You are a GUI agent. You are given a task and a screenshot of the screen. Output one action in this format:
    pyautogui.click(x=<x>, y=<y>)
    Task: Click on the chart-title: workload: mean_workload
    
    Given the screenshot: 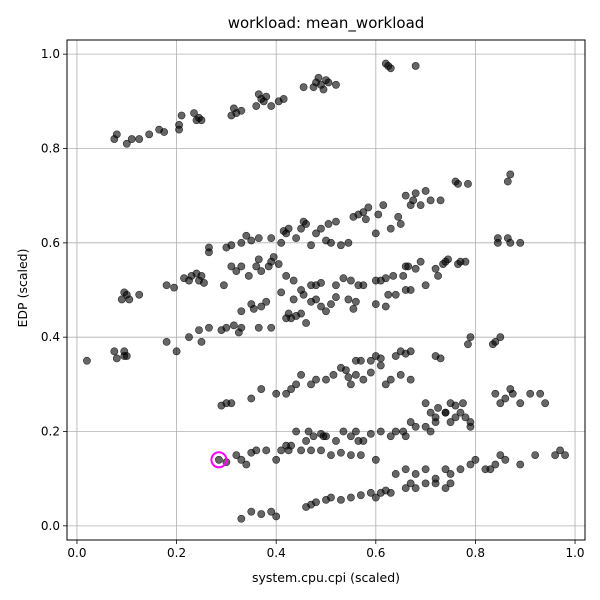 What is the action you would take?
    pyautogui.click(x=326, y=23)
    